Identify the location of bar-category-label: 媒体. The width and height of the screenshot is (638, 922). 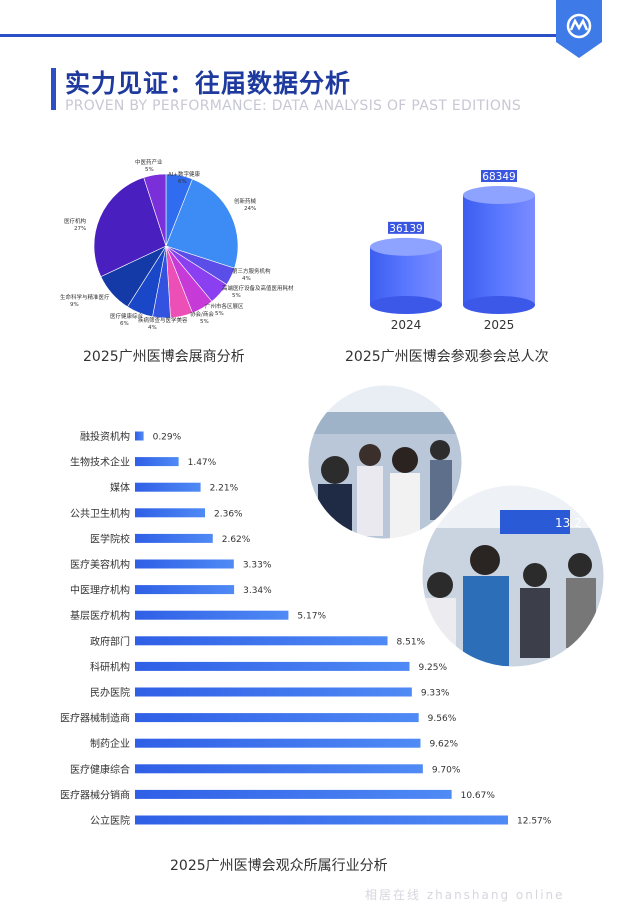
(120, 488).